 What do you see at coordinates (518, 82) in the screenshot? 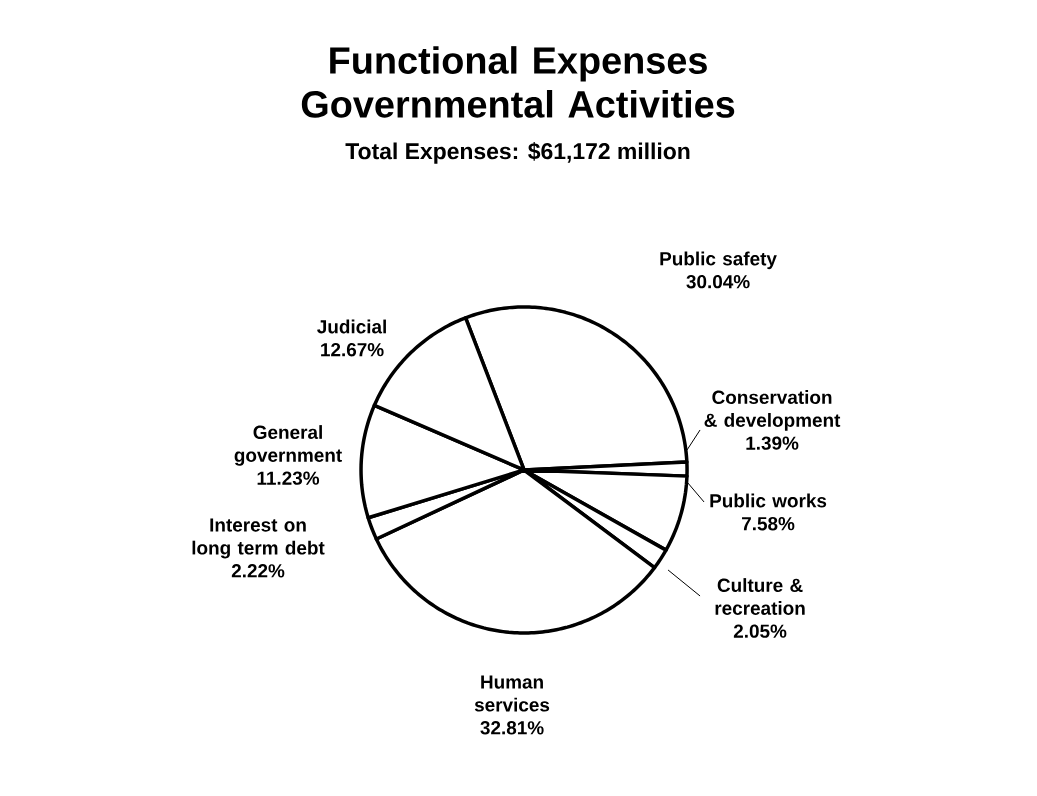
I see `chart-title: Functional Expenses Governmental Activities` at bounding box center [518, 82].